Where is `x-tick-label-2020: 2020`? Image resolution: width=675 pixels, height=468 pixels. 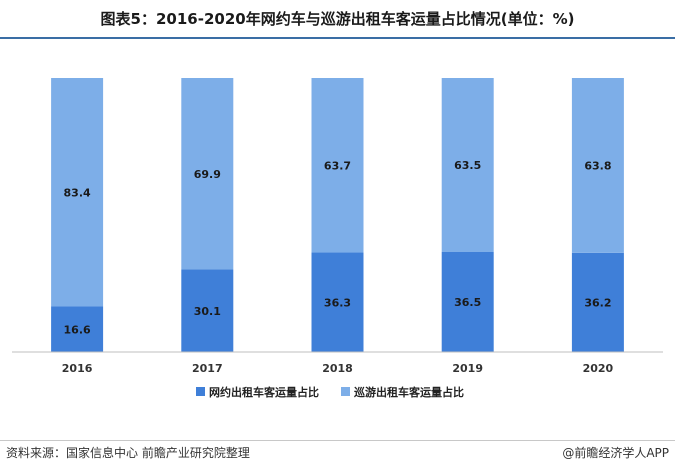
x-tick-label-2020: 2020 is located at coordinates (598, 368).